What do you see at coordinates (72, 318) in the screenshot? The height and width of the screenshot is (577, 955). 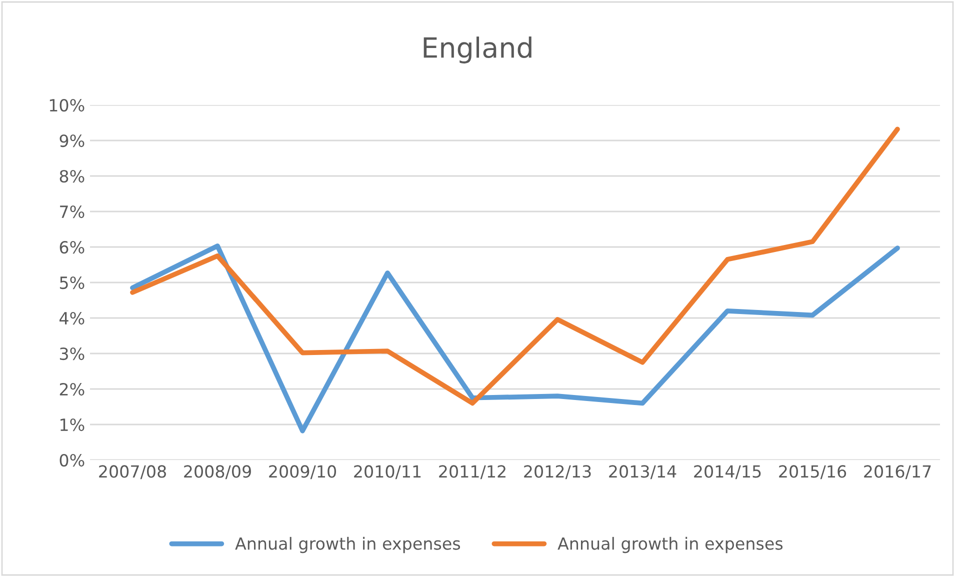 I see `y-tick-label: 4%` at bounding box center [72, 318].